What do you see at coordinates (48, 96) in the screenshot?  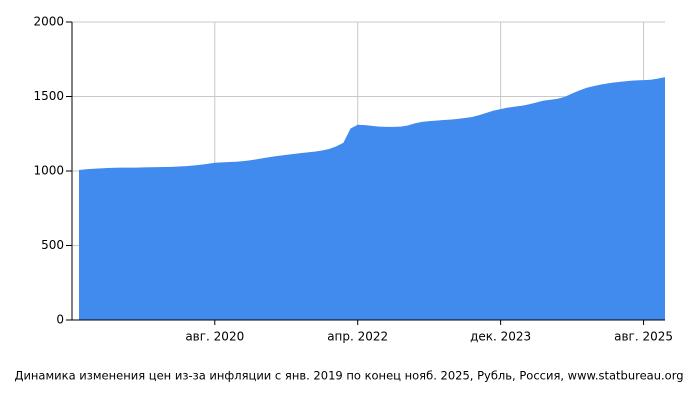 I see `y-tick-label: 1500` at bounding box center [48, 96].